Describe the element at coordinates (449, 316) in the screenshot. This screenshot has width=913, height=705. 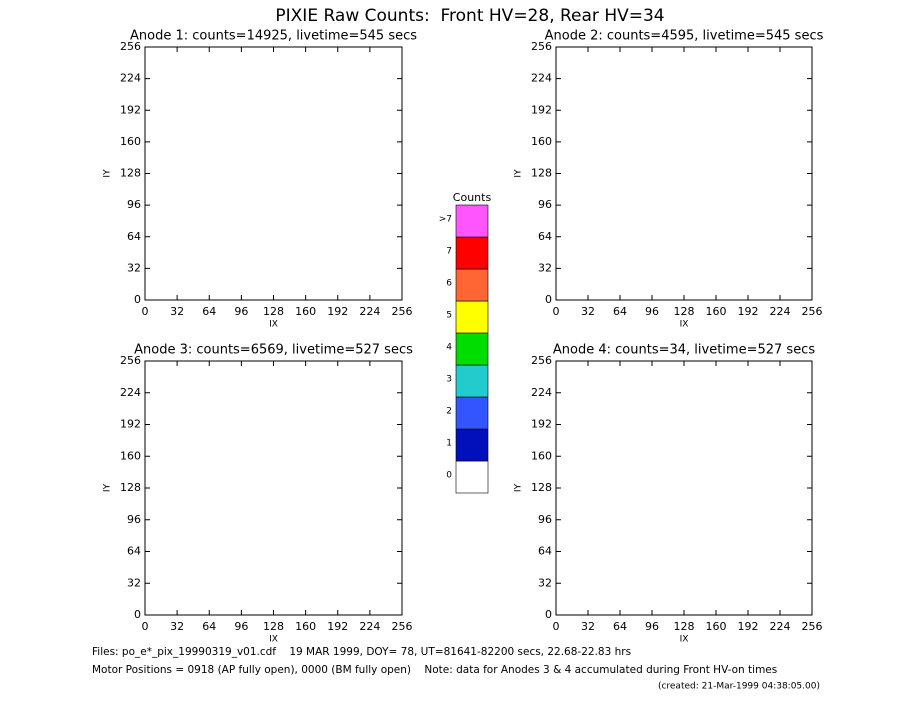
I see `colorbar-label: 5` at that location.